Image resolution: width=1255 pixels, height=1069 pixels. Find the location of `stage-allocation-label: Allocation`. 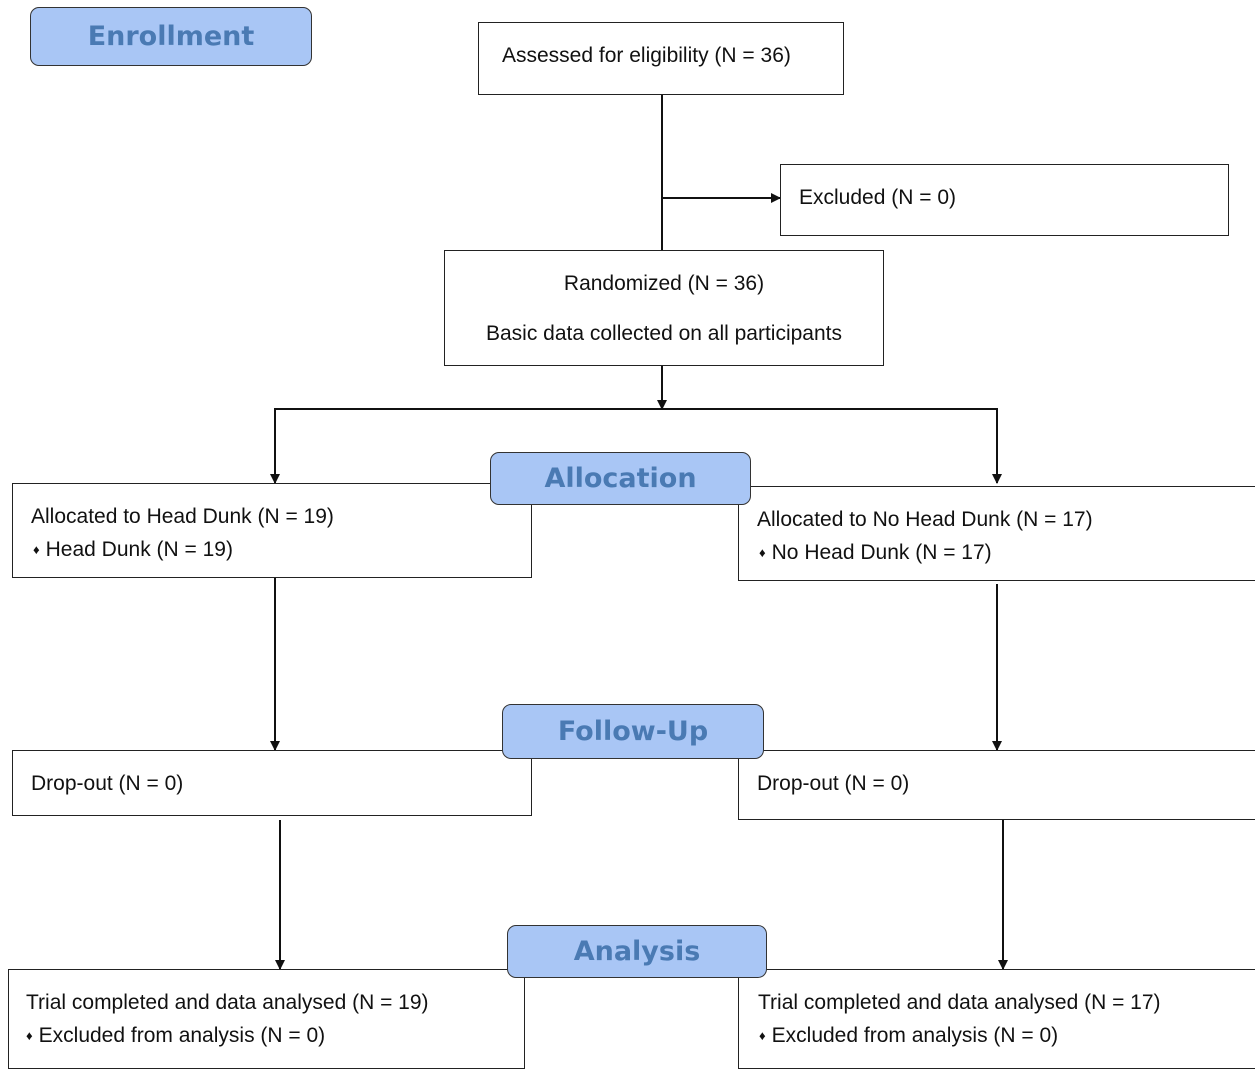

stage-allocation-label: Allocation is located at coordinates (620, 478).